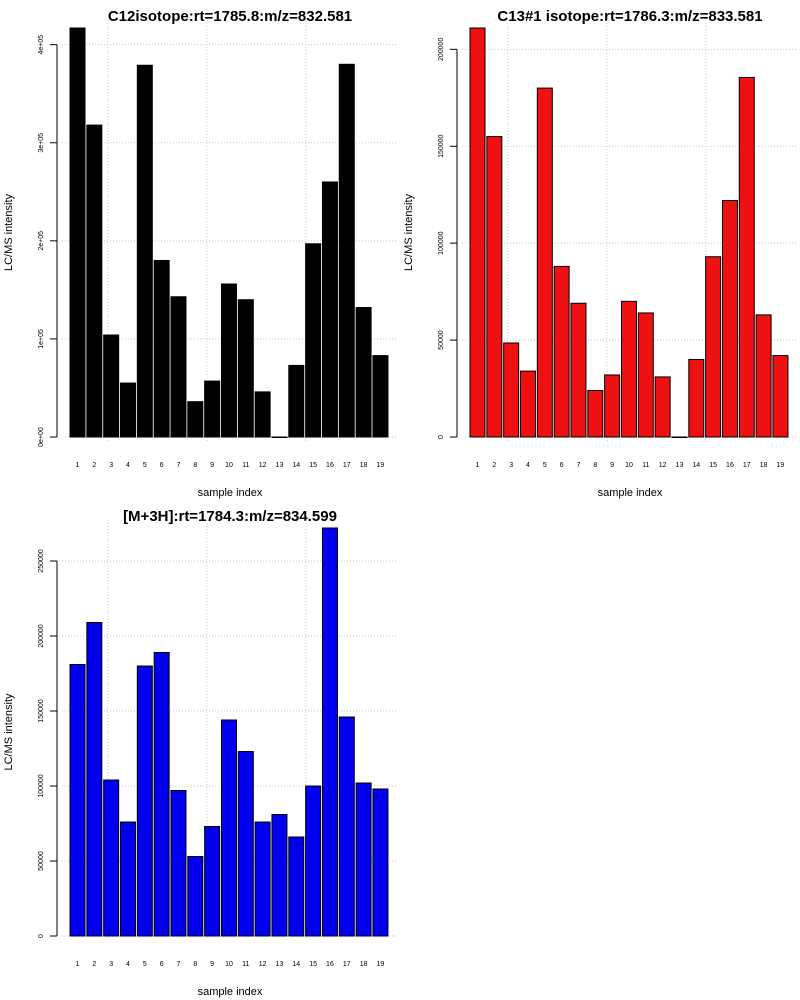  Describe the element at coordinates (41, 560) in the screenshot. I see `y-tick-label: 250000` at that location.